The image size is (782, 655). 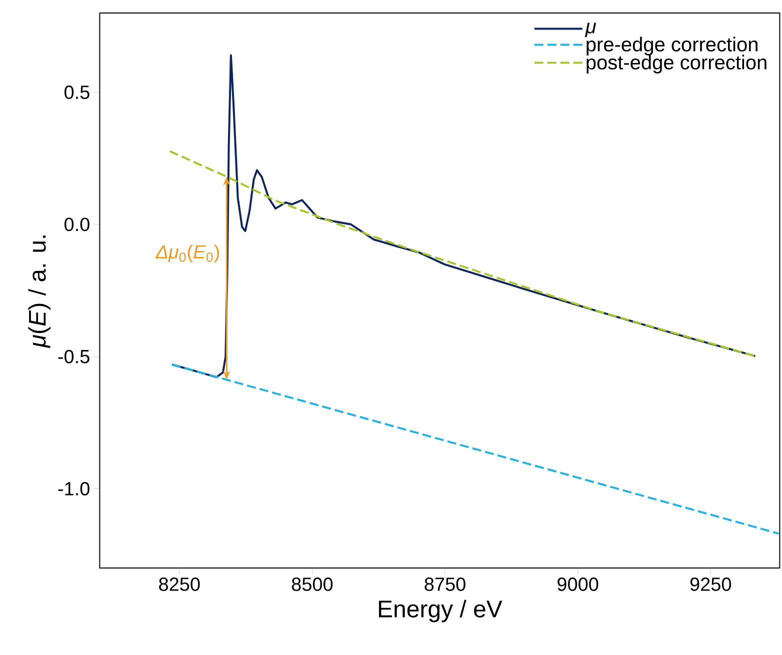 I want to click on x-tick-label: 8750, so click(x=445, y=584).